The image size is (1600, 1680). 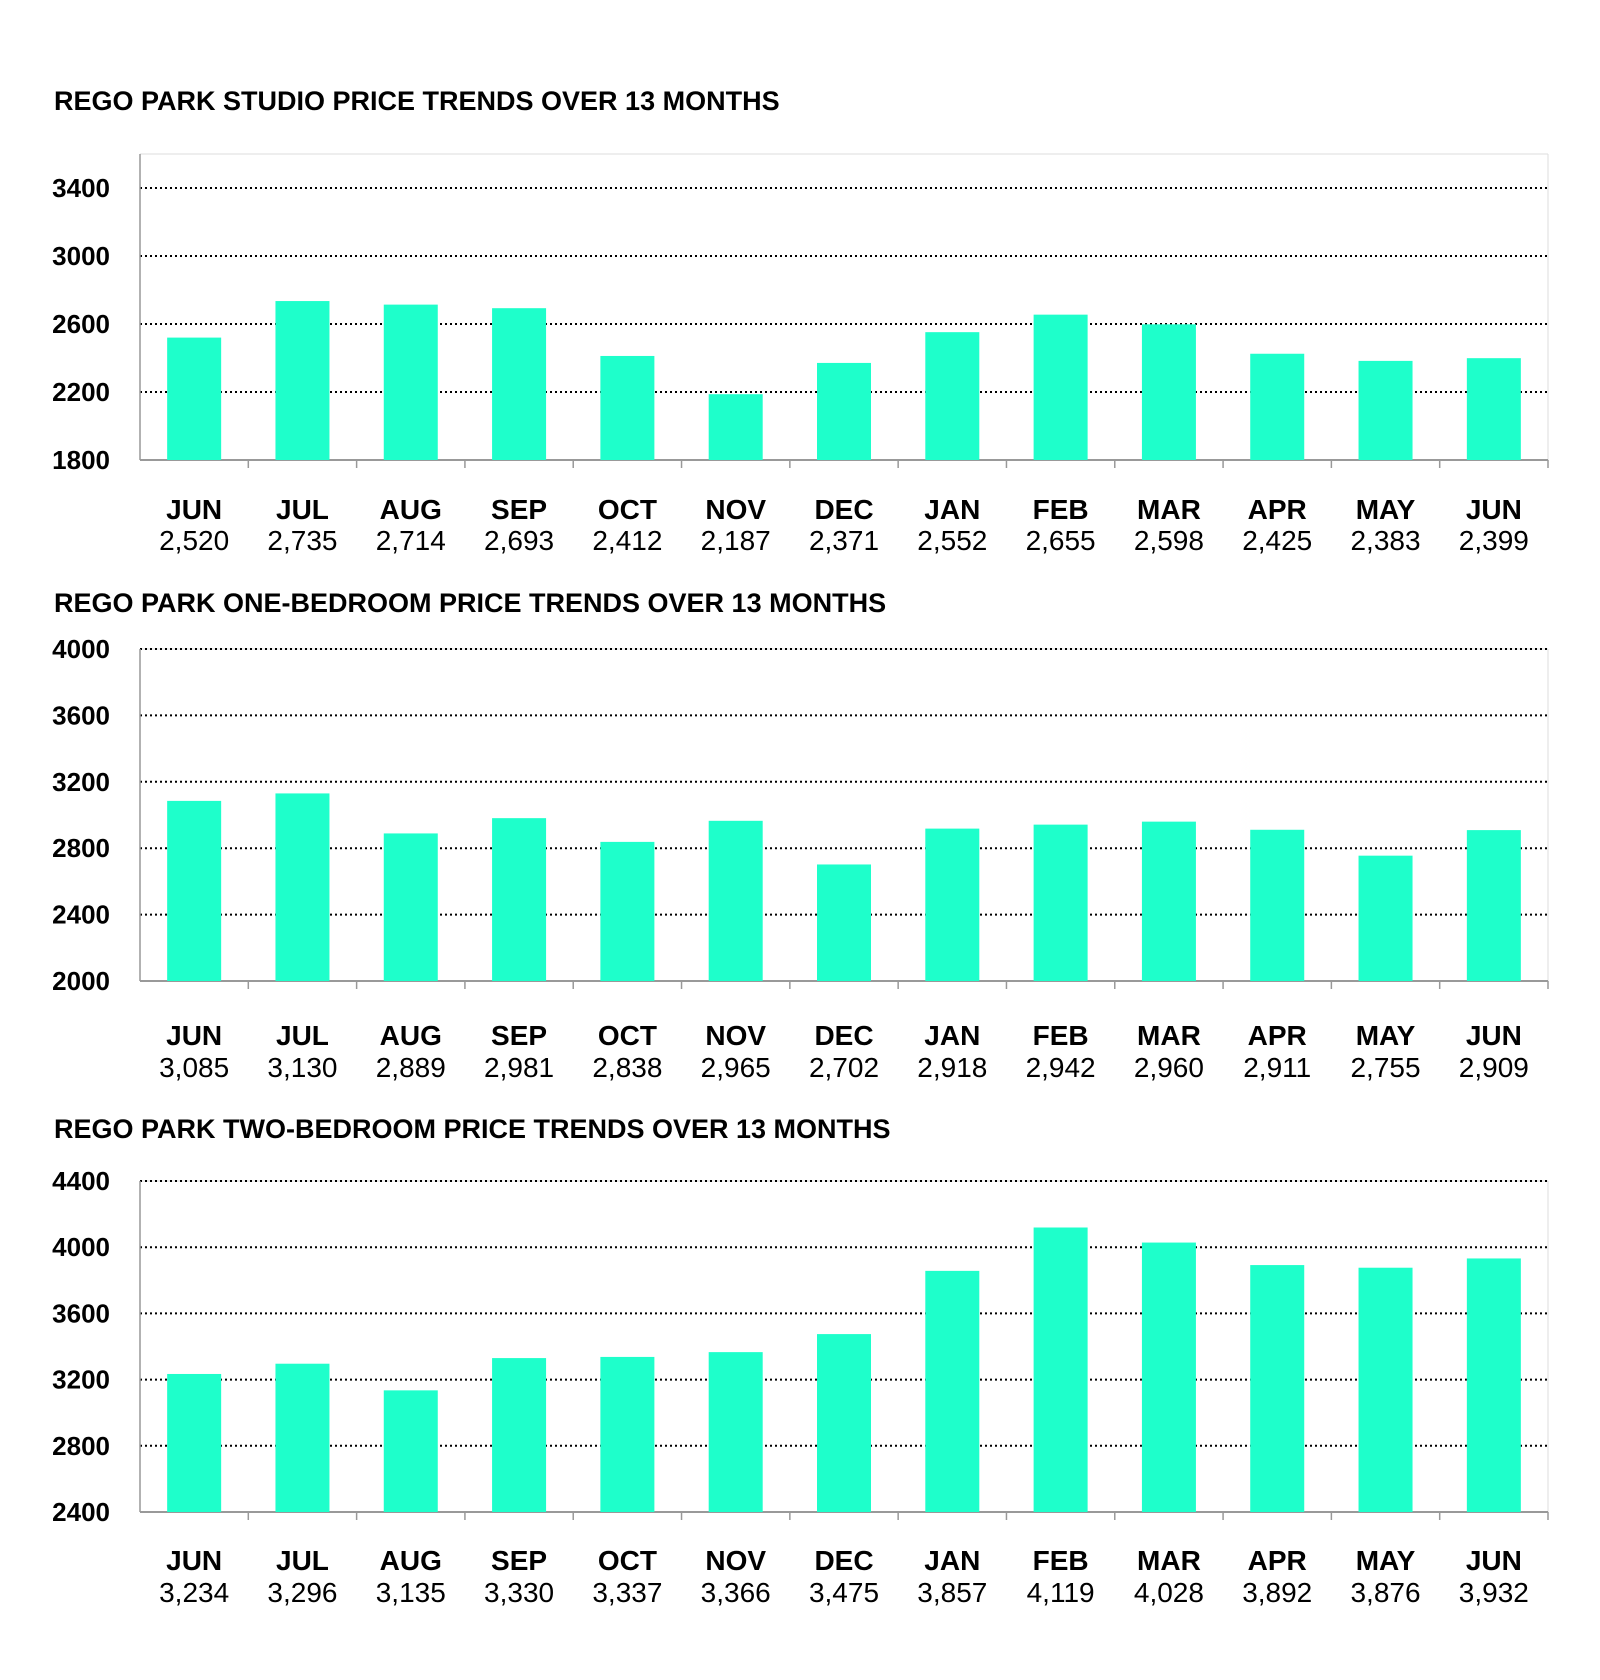 What do you see at coordinates (1061, 1067) in the screenshot?
I see `value-label: 2,942` at bounding box center [1061, 1067].